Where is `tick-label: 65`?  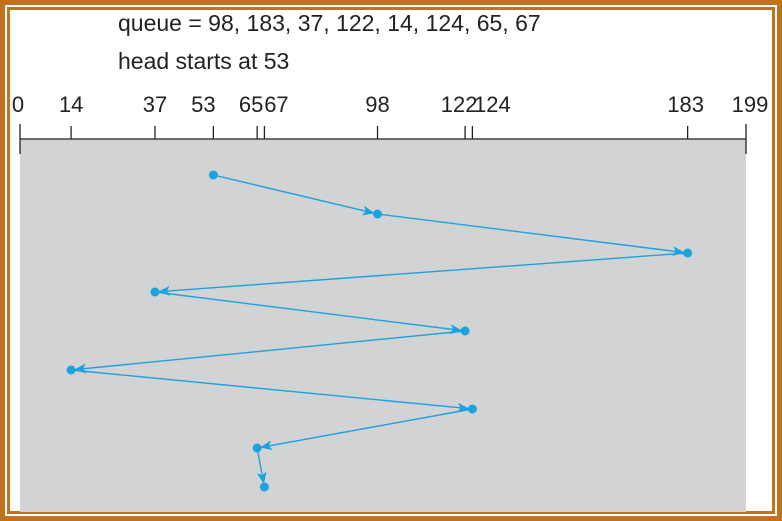
tick-label: 65 is located at coordinates (251, 104).